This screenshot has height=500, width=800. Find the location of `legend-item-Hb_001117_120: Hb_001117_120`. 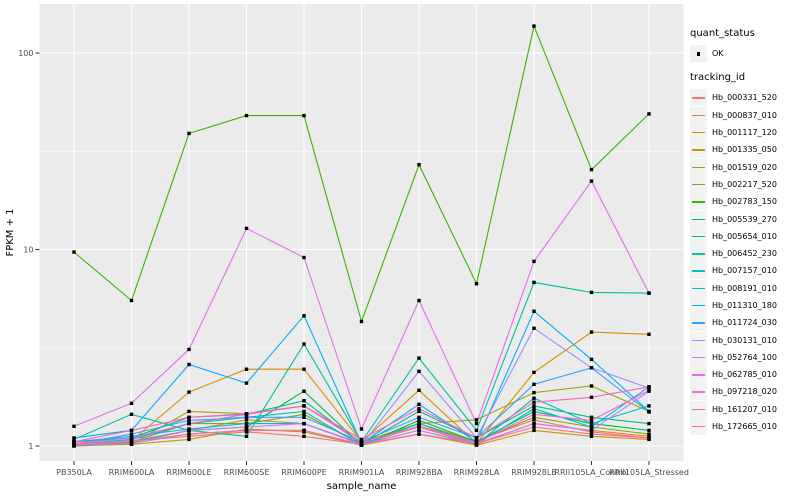

legend-item-Hb_001117_120: Hb_001117_120 is located at coordinates (745, 133).